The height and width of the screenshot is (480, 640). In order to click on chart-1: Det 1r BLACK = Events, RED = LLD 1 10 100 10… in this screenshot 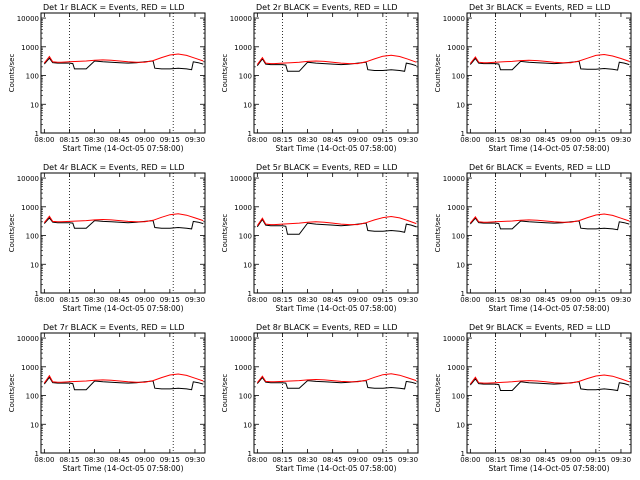, I will do `click(107, 78)`.